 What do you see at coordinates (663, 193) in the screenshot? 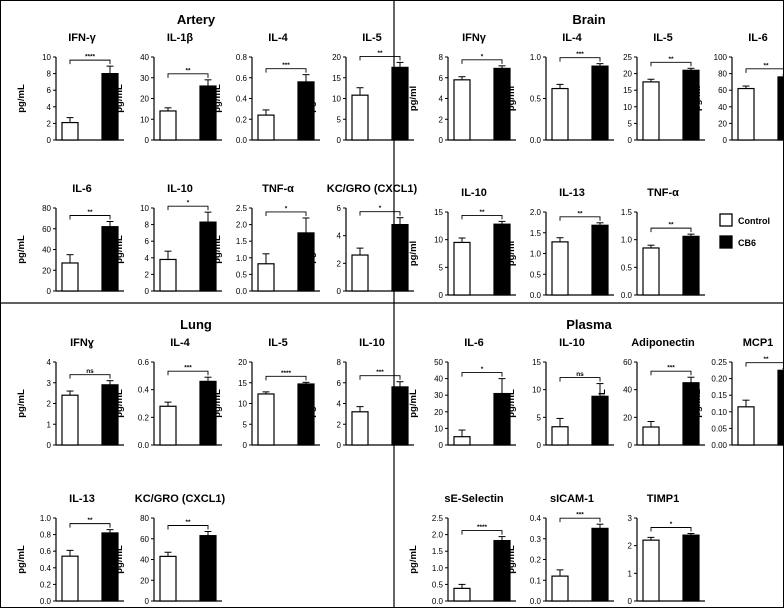
I see `chart-title: TNF-α` at bounding box center [663, 193].